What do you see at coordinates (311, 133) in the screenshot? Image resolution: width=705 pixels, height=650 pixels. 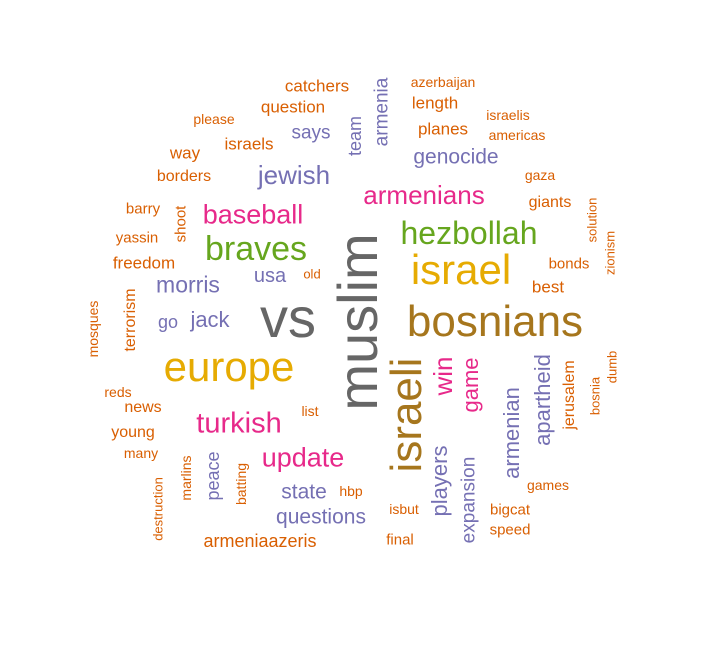 I see `word-says: says` at bounding box center [311, 133].